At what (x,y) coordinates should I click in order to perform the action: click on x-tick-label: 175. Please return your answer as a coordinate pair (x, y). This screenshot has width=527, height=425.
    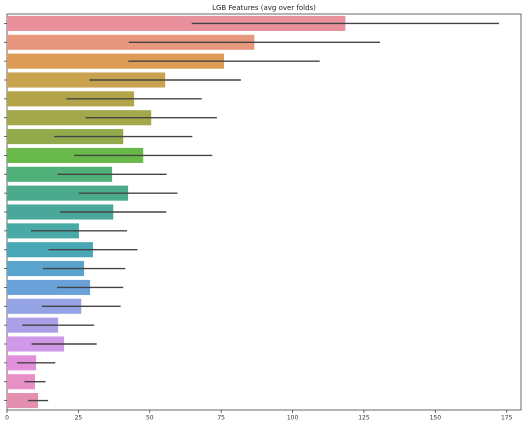
    Looking at the image, I should click on (507, 418).